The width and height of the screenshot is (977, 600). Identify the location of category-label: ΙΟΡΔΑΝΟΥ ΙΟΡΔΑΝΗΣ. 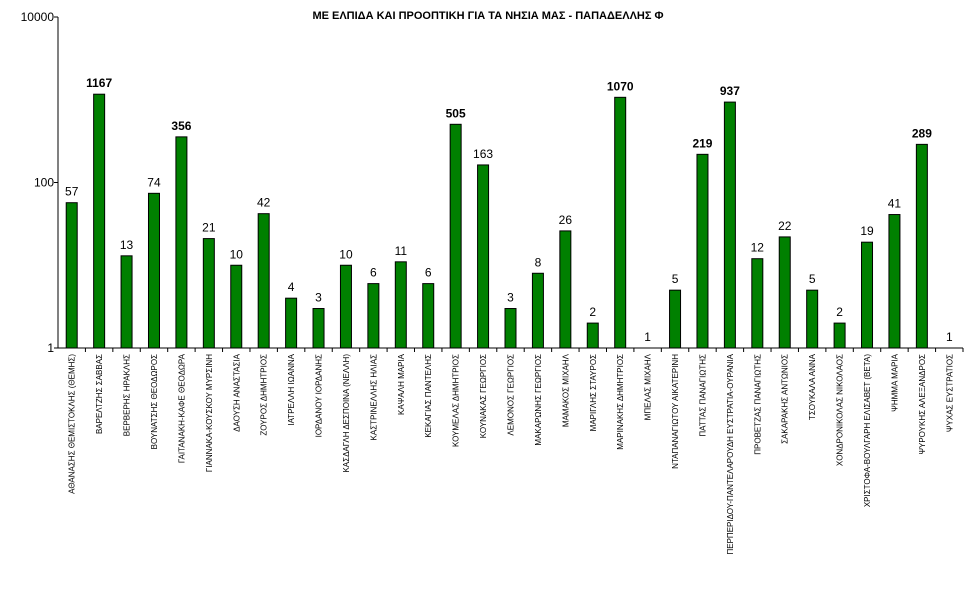
(319, 395).